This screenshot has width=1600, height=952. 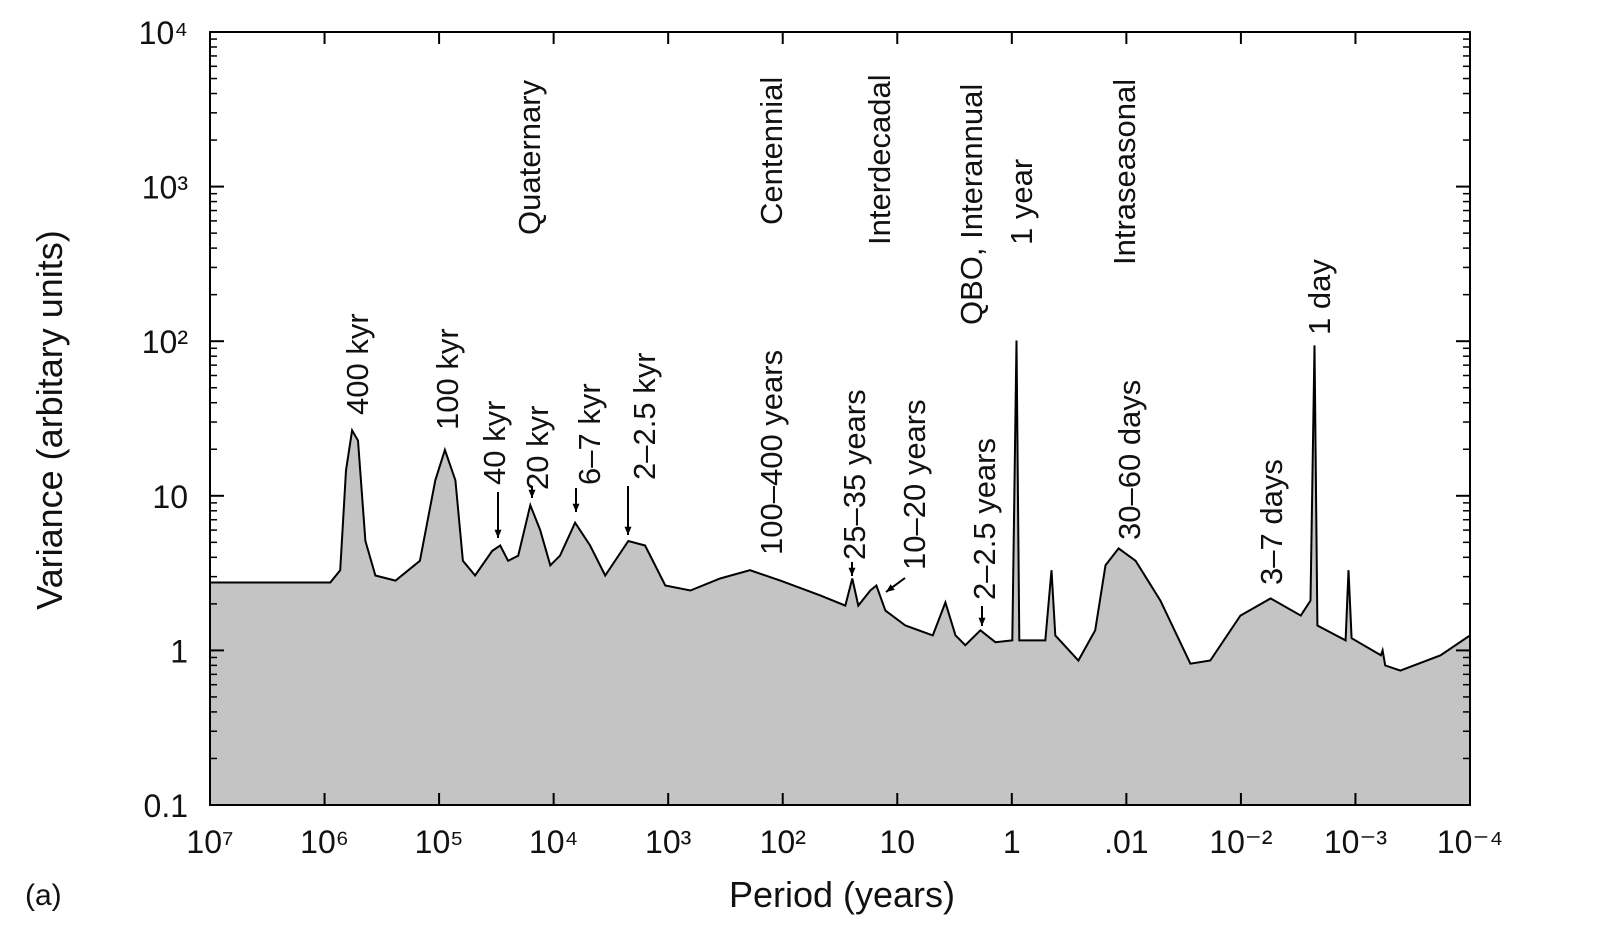 What do you see at coordinates (1124, 172) in the screenshot?
I see `annotation: Intraseasonal` at bounding box center [1124, 172].